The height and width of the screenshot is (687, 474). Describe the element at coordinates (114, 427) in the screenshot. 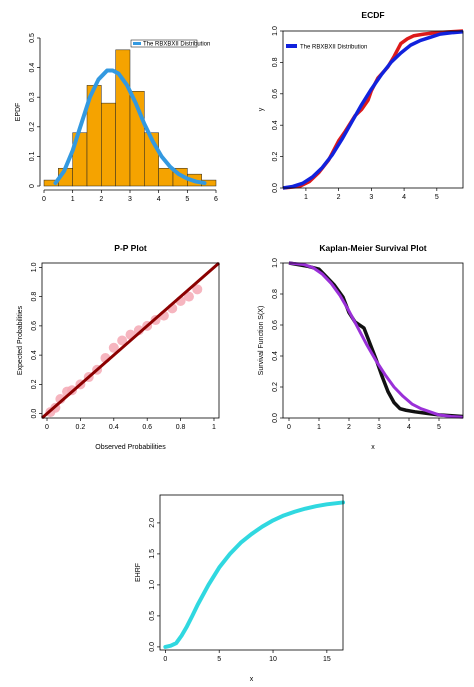

I see `x-tick-label: 0.4` at that location.